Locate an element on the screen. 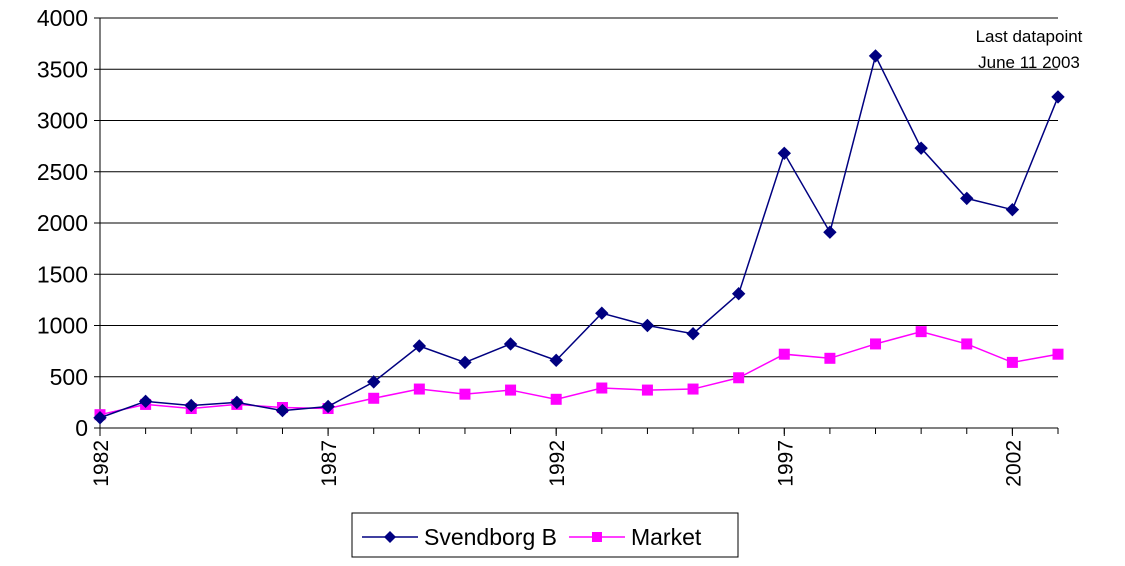 The width and height of the screenshot is (1125, 566). annotation: June 11 2003 is located at coordinates (1029, 62).